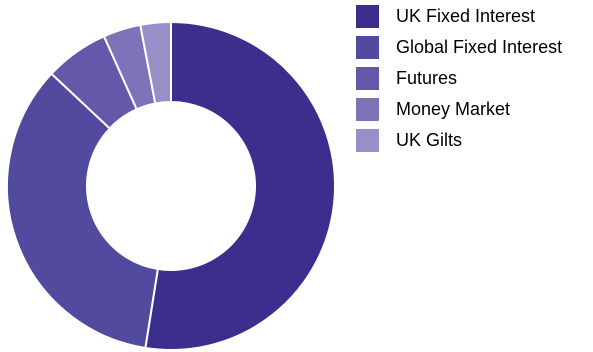  I want to click on legend-label: UK Gilts, so click(429, 140).